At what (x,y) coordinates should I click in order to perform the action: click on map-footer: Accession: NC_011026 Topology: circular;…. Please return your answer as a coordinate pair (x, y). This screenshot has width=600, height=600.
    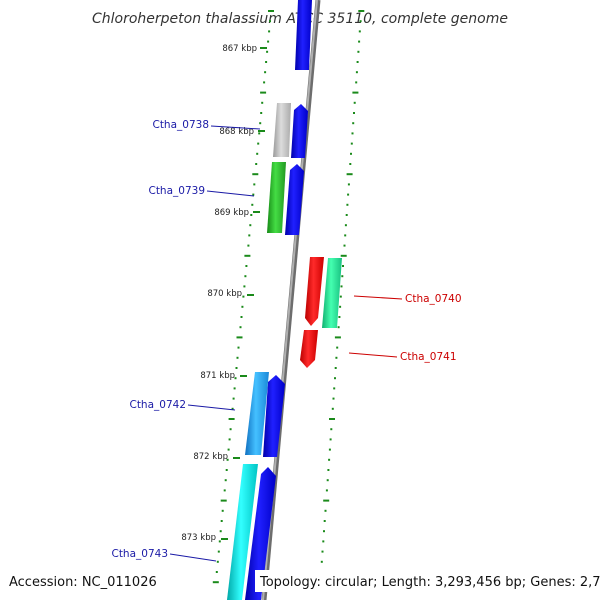
    Looking at the image, I should click on (304, 581).